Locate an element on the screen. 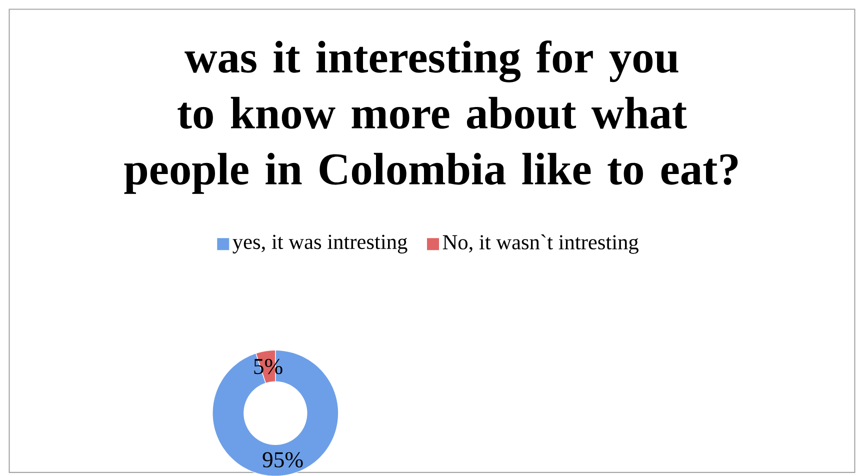 The width and height of the screenshot is (860, 476). data-label: 95% is located at coordinates (282, 460).